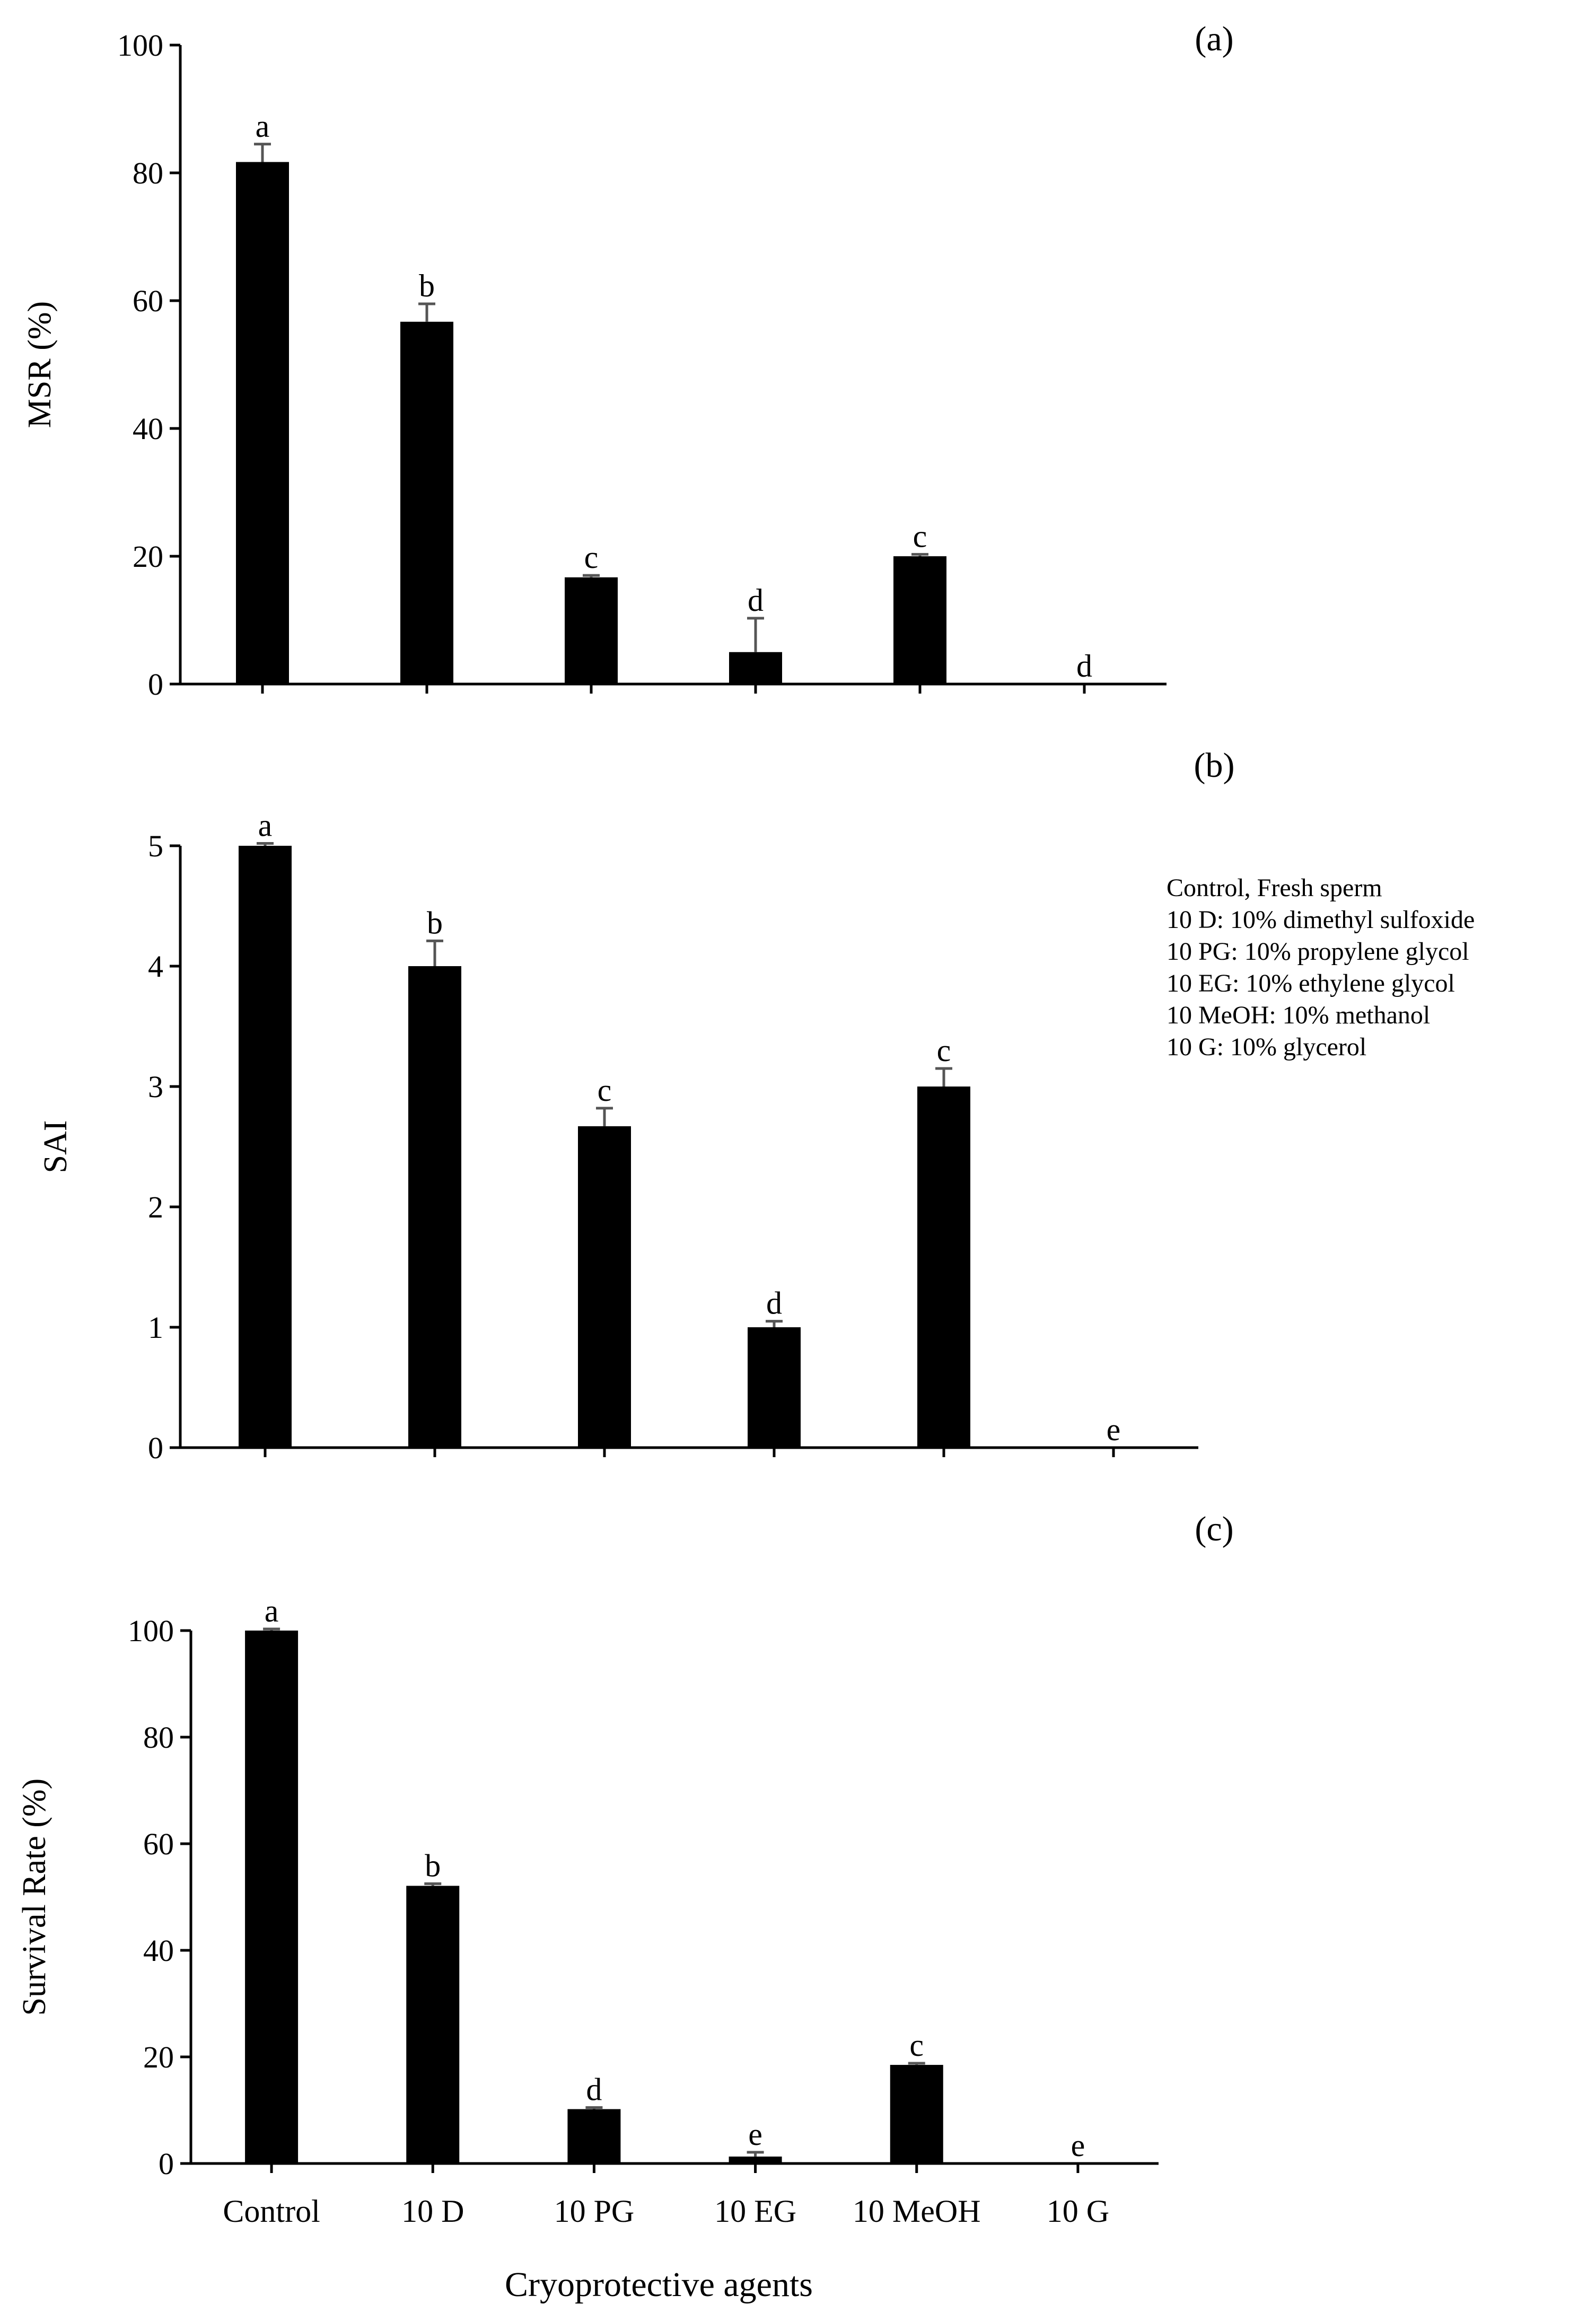  I want to click on legend-item: Control, Fresh sperm, so click(1274, 888).